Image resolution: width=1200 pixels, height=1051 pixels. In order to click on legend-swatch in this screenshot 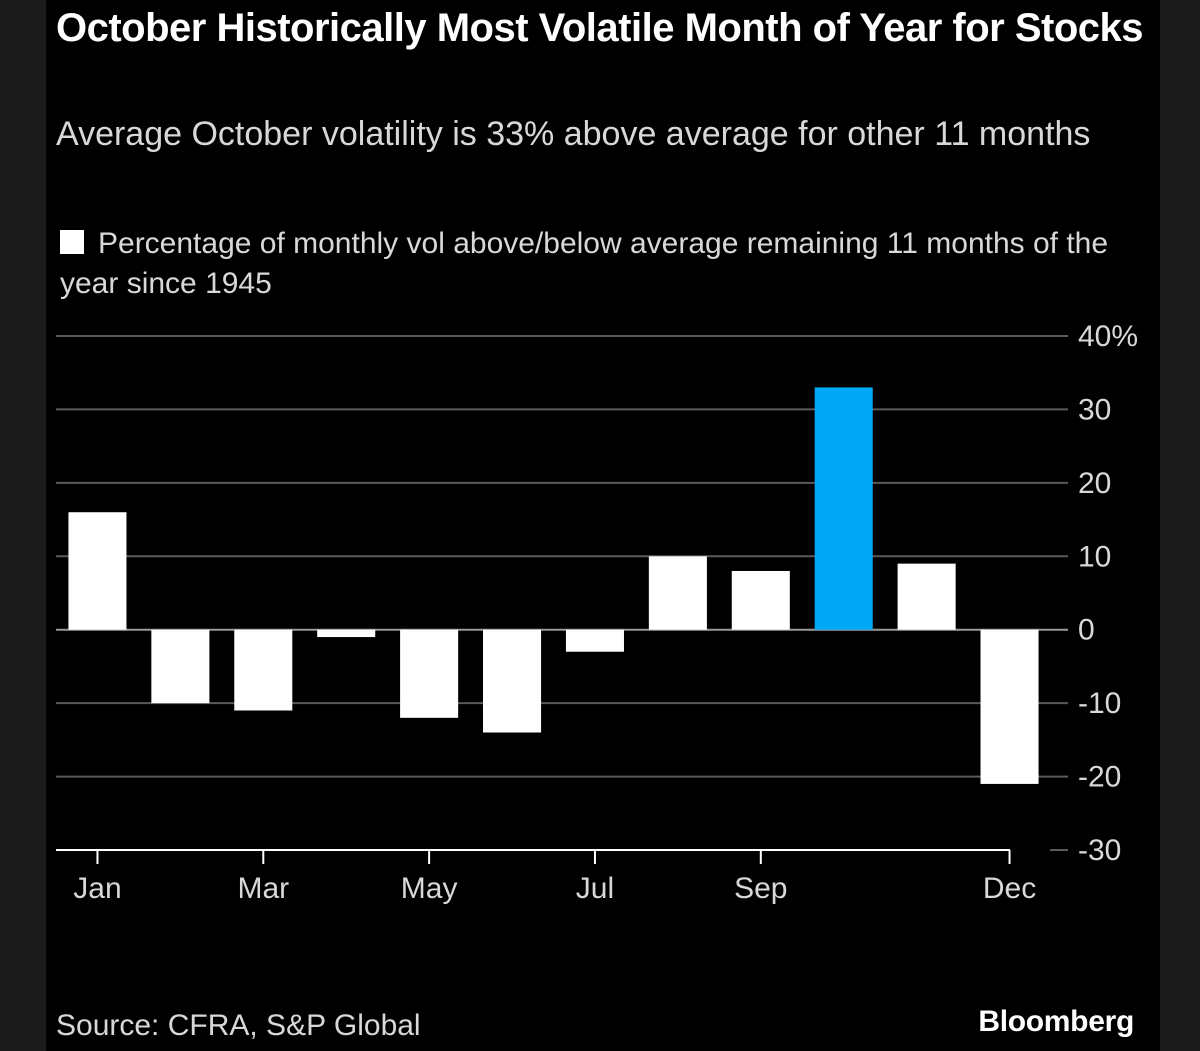, I will do `click(72, 242)`.